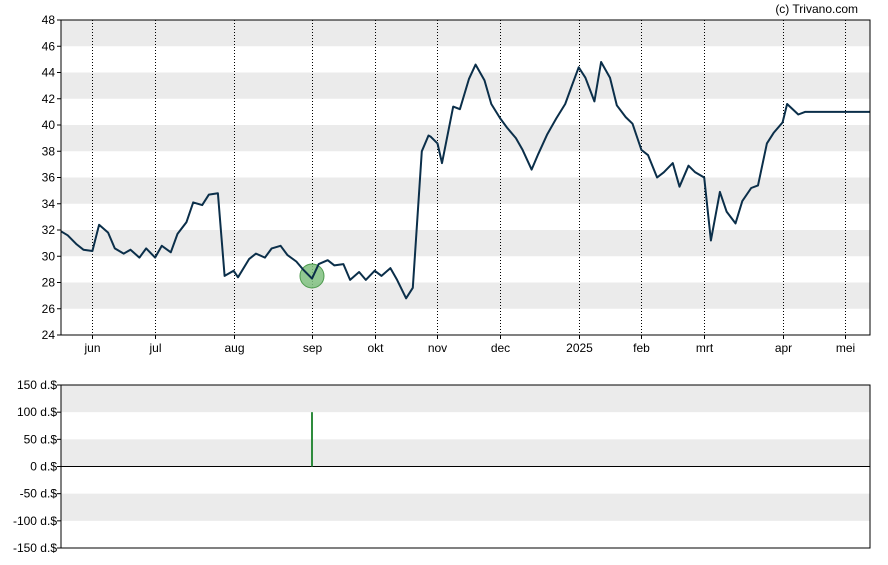 The height and width of the screenshot is (565, 888). Describe the element at coordinates (375, 348) in the screenshot. I see `price-x-tick-label: okt` at that location.